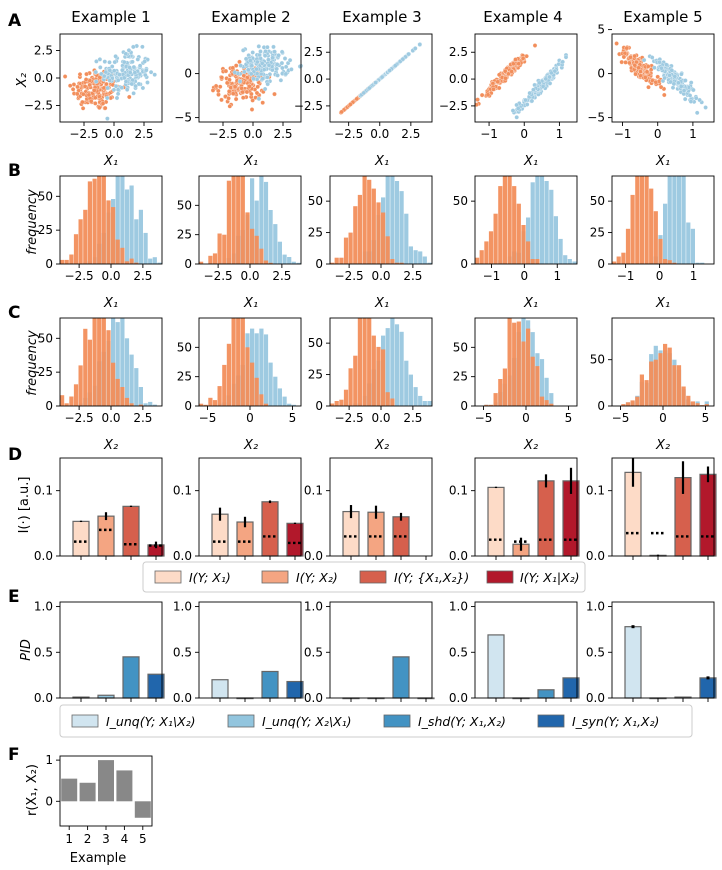 Image resolution: width=722 pixels, height=870 pixels. What do you see at coordinates (313, 556) in the screenshot?
I see `mi-3-ytick-label-0: 0.0` at bounding box center [313, 556].